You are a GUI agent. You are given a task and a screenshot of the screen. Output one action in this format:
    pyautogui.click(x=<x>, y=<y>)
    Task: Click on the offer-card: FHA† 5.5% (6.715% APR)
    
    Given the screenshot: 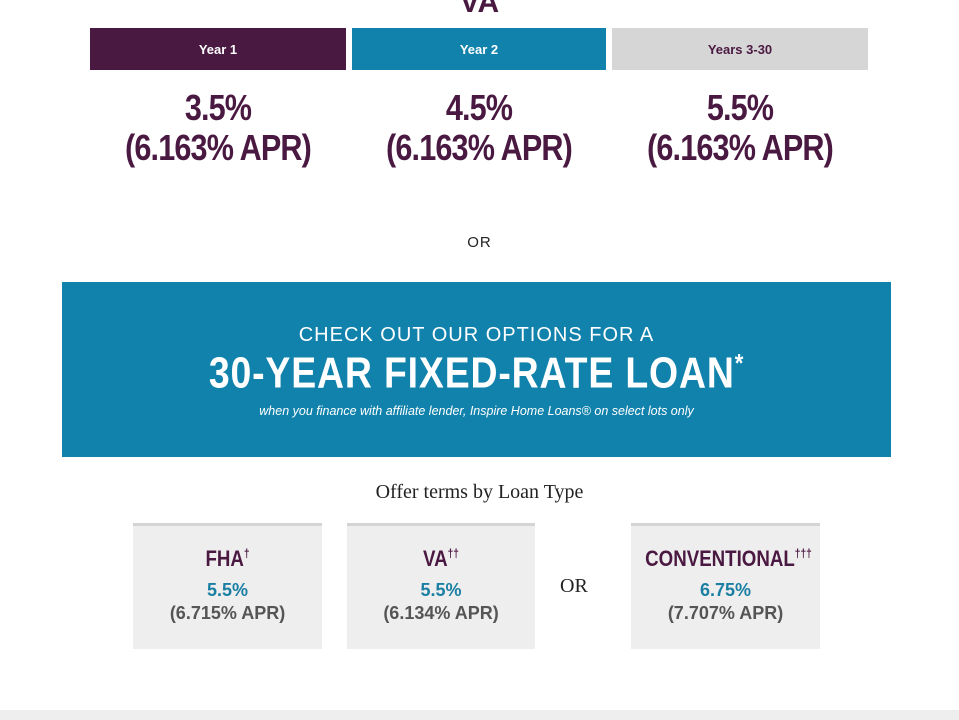 What is the action you would take?
    pyautogui.click(x=227, y=586)
    